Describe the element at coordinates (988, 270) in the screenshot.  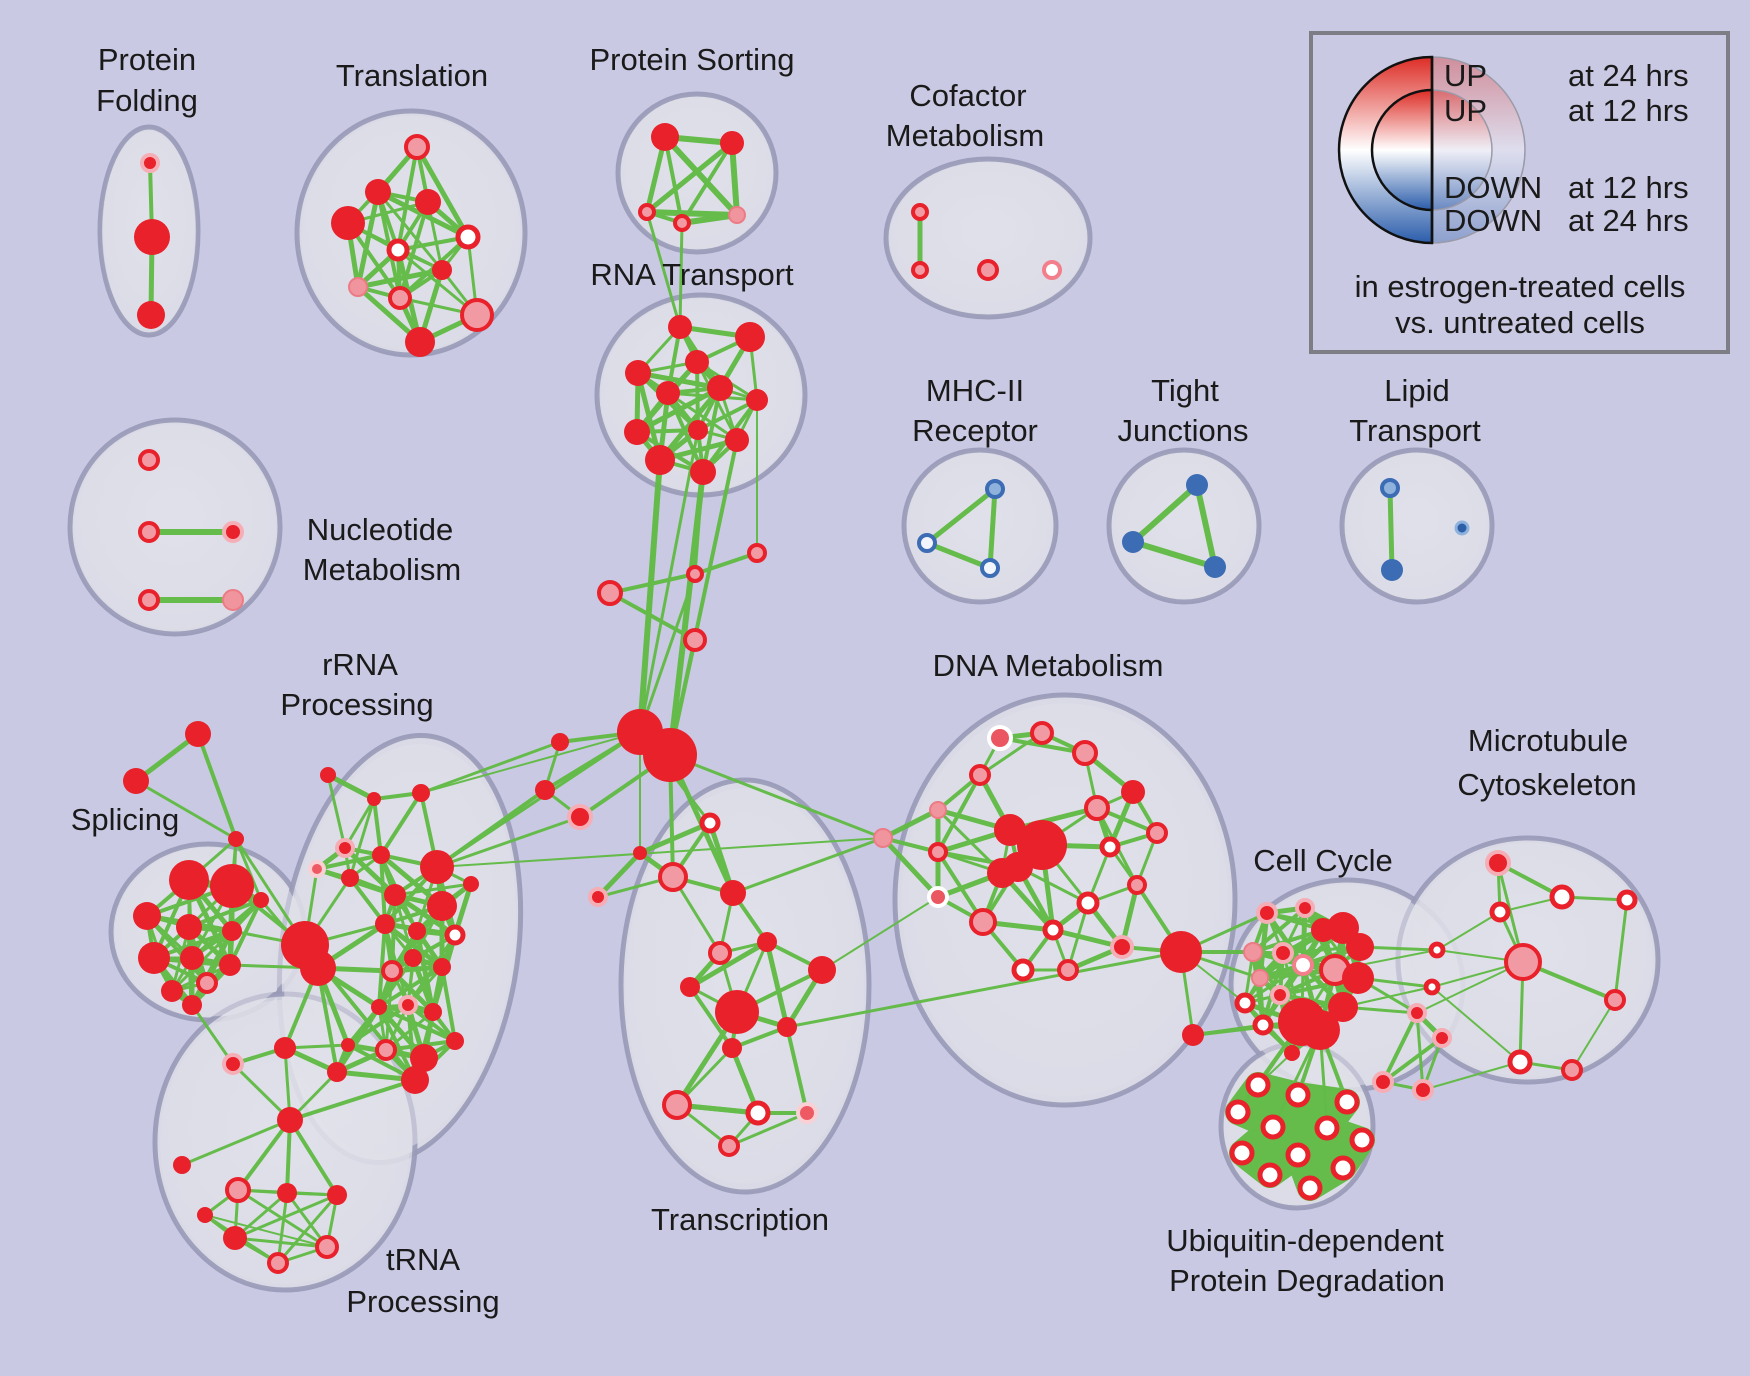
I see `gene-node-cofactor-metabolism` at that location.